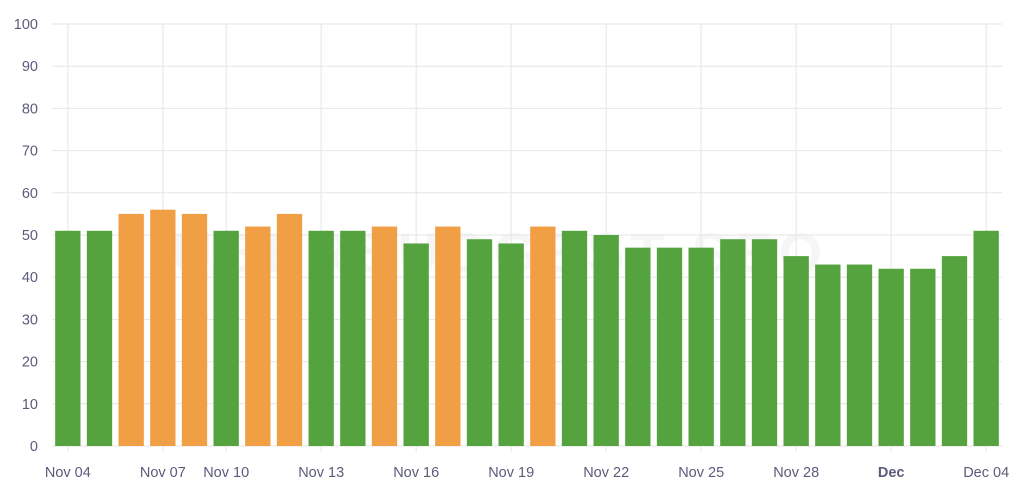 The width and height of the screenshot is (1024, 499). I want to click on y-tick-label: 50, so click(30, 236).